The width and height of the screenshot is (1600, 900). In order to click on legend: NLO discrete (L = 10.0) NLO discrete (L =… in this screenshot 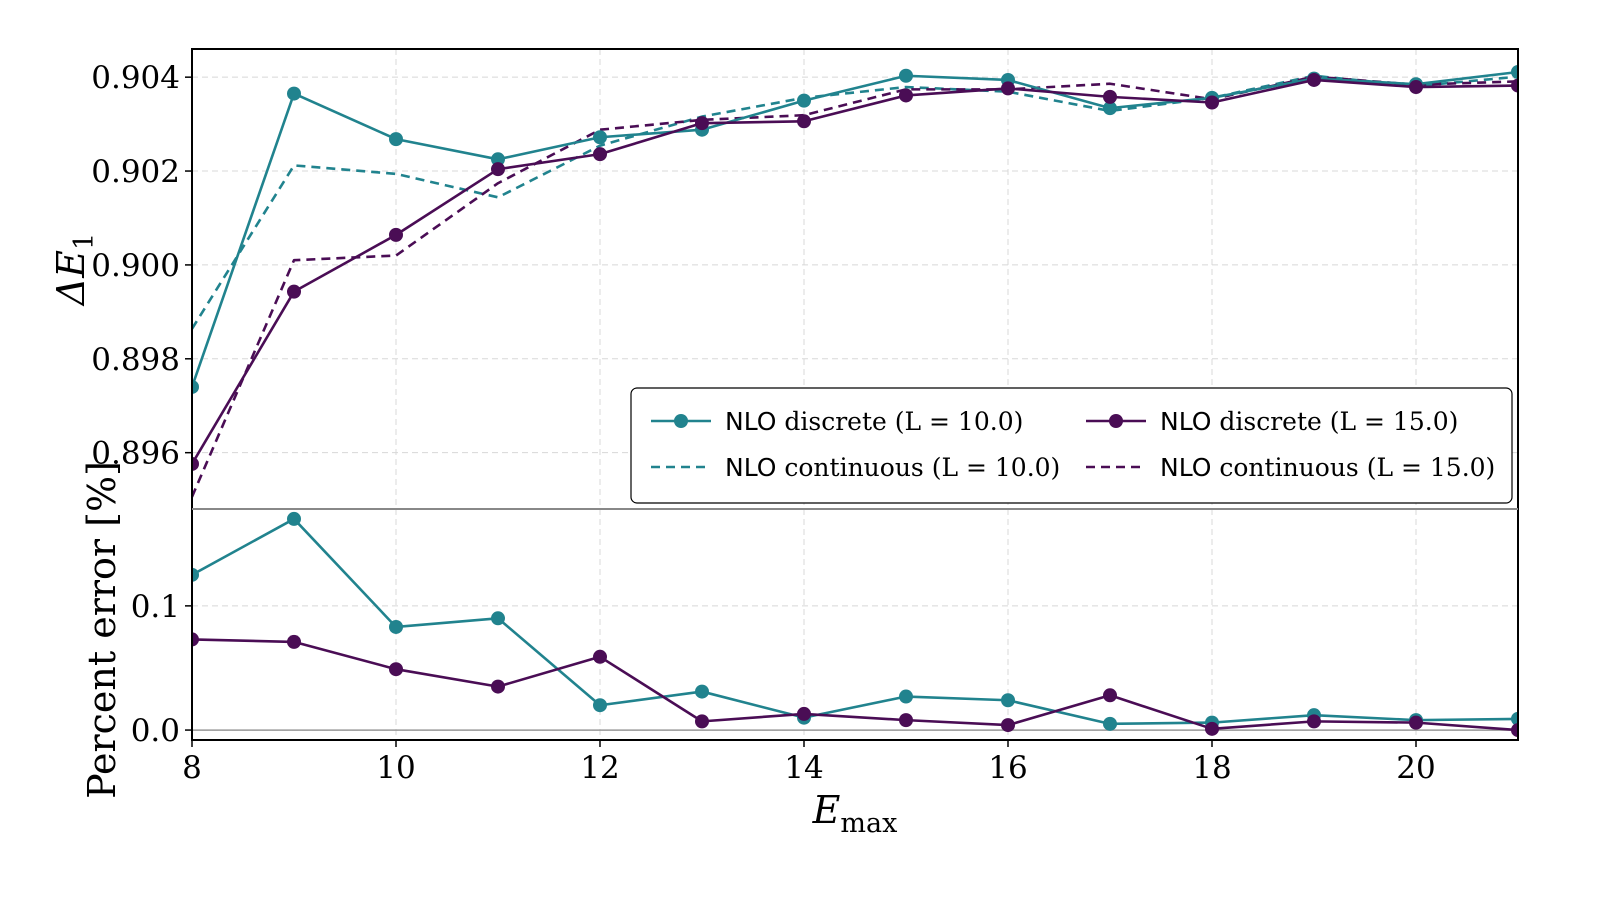, I will do `click(1071, 445)`.